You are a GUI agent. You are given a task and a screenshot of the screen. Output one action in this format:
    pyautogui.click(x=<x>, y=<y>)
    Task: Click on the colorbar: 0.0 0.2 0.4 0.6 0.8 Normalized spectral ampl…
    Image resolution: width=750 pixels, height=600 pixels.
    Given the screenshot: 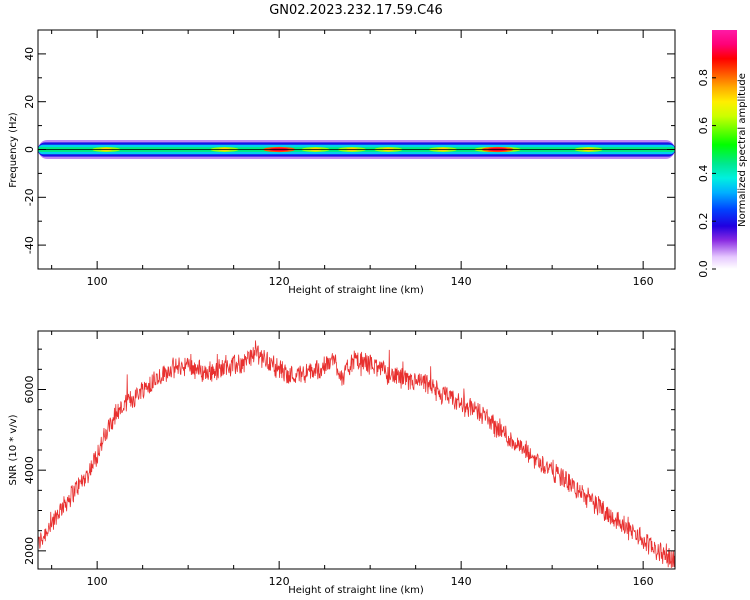 What is the action you would take?
    pyautogui.click(x=722, y=154)
    